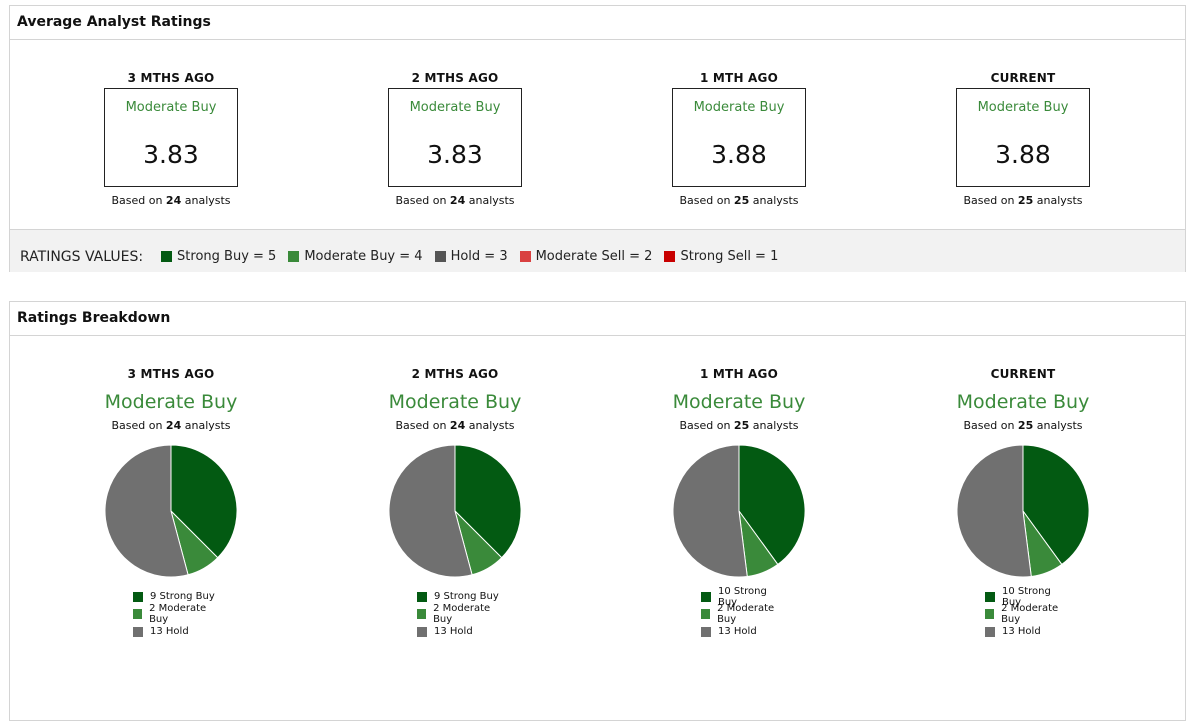  Describe the element at coordinates (355, 256) in the screenshot. I see `ratings-value-moderate-buy: Moderate Buy = 4` at that location.